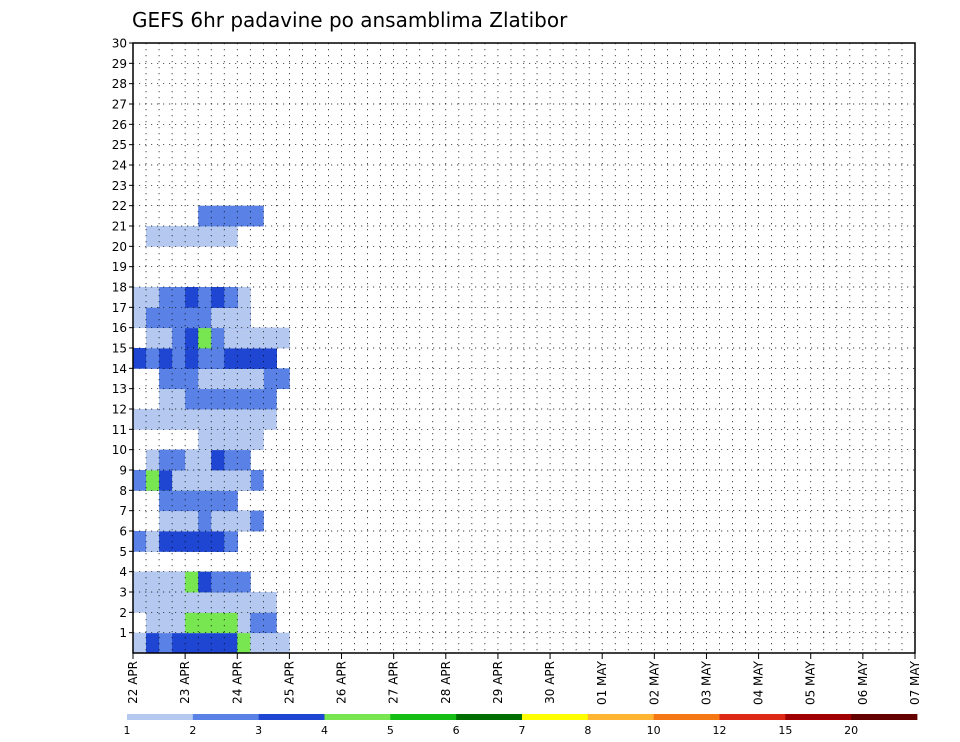  Describe the element at coordinates (350, 20) in the screenshot. I see `chart-title: GEFS 6hr padavine po ansamblima Zlatibor` at that location.